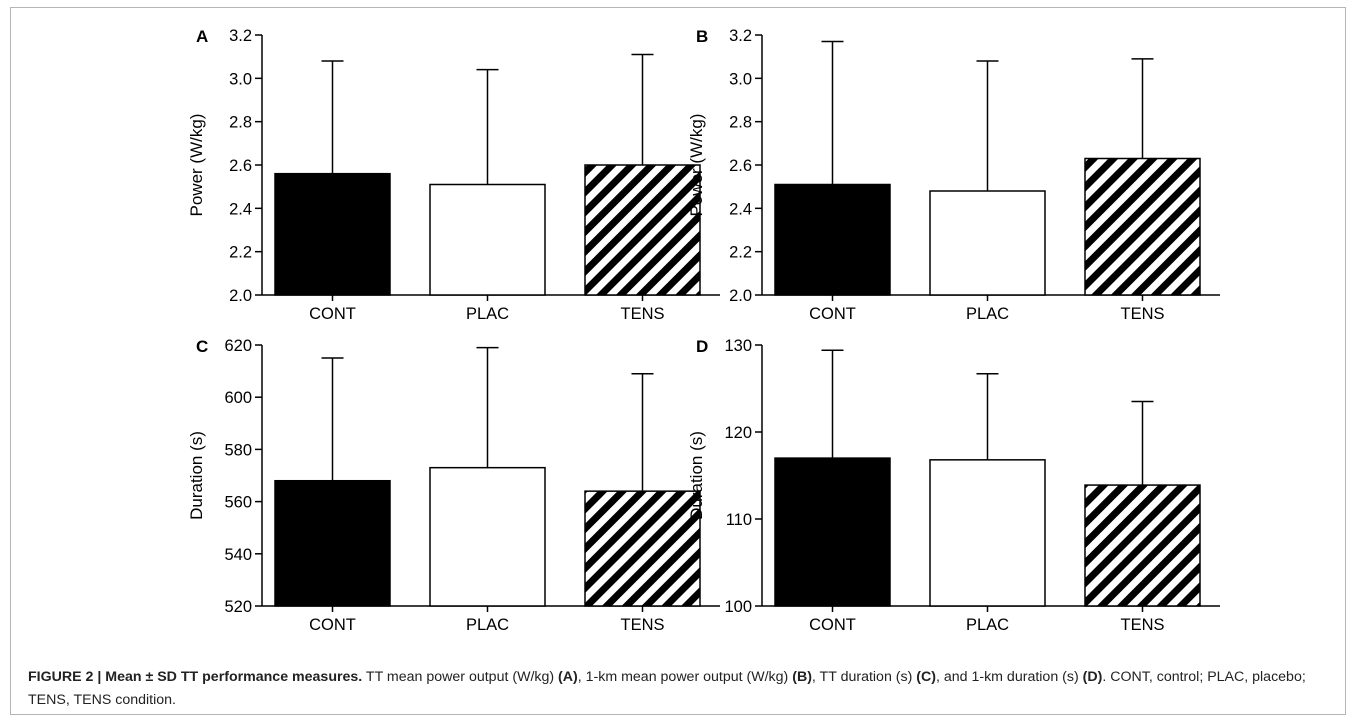 The image size is (1357, 722). I want to click on caption-text-4: , and 1-km duration (s), so click(1009, 677).